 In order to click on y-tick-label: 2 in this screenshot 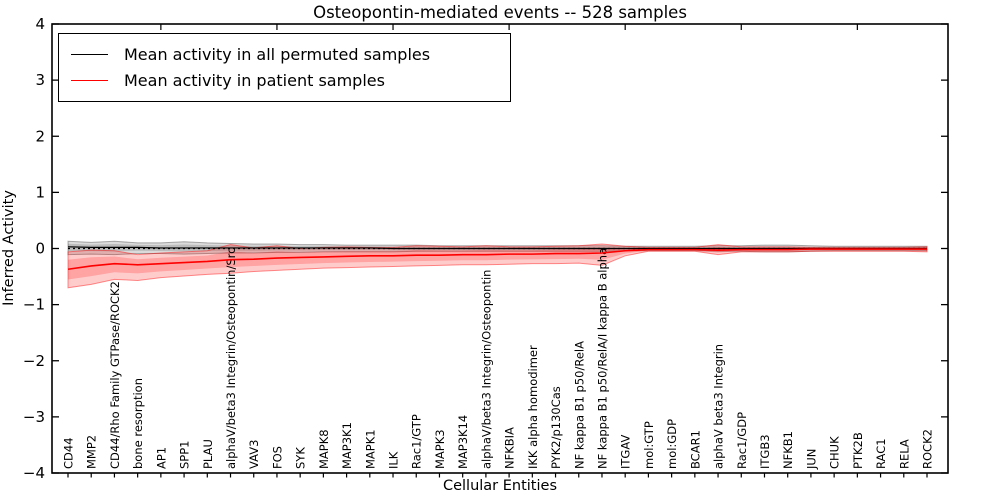, I will do `click(40, 136)`.